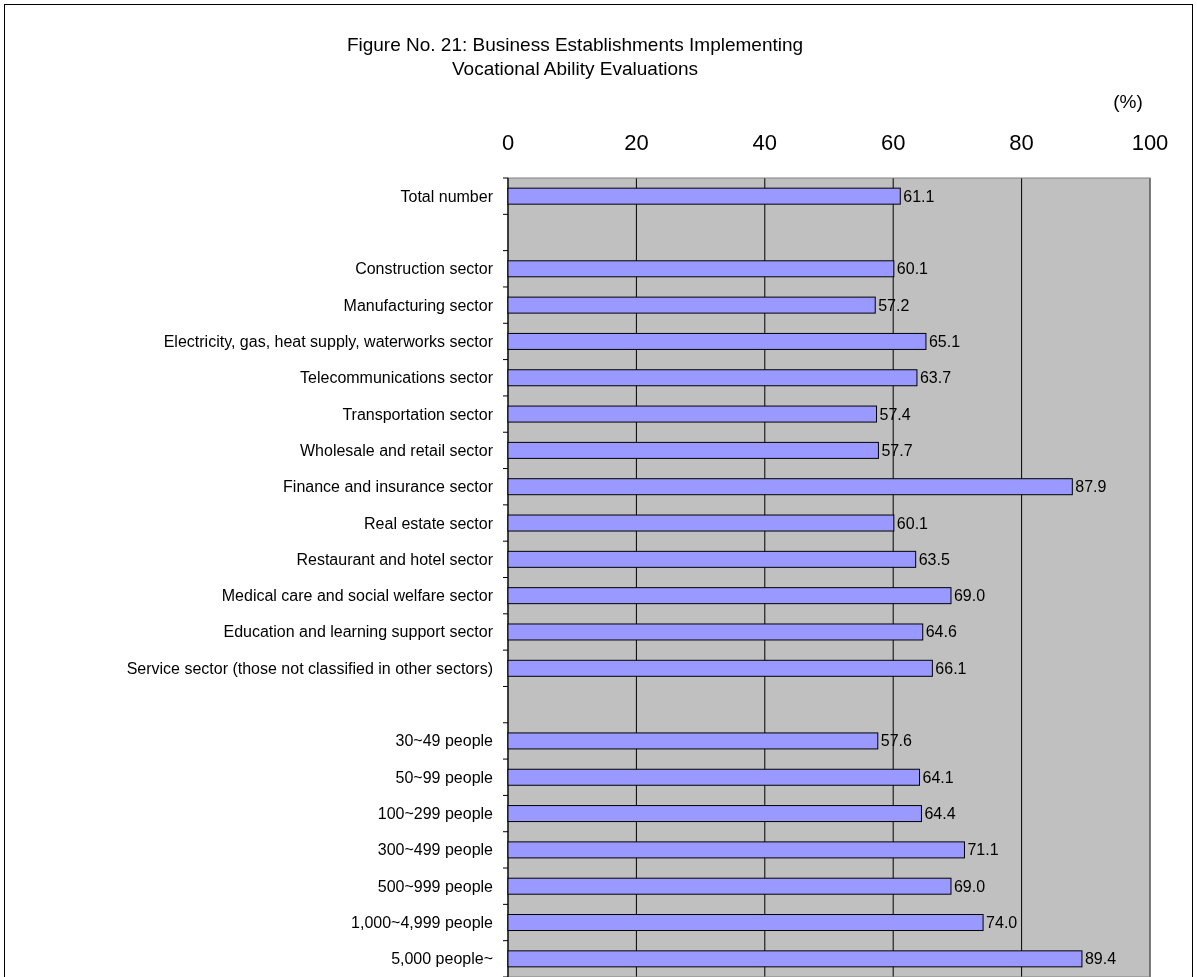 This screenshot has height=977, width=1197. Describe the element at coordinates (358, 632) in the screenshot. I see `y-tick-label: Education and learning support sector` at that location.